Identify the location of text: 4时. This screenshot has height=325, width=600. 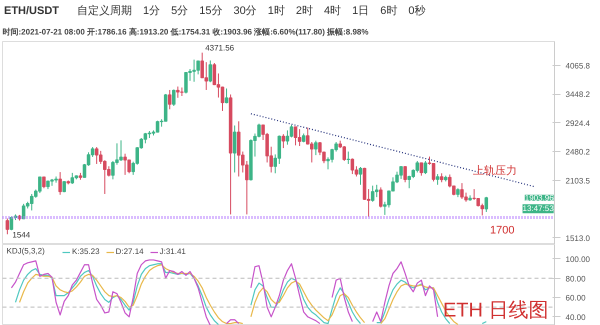
(333, 11).